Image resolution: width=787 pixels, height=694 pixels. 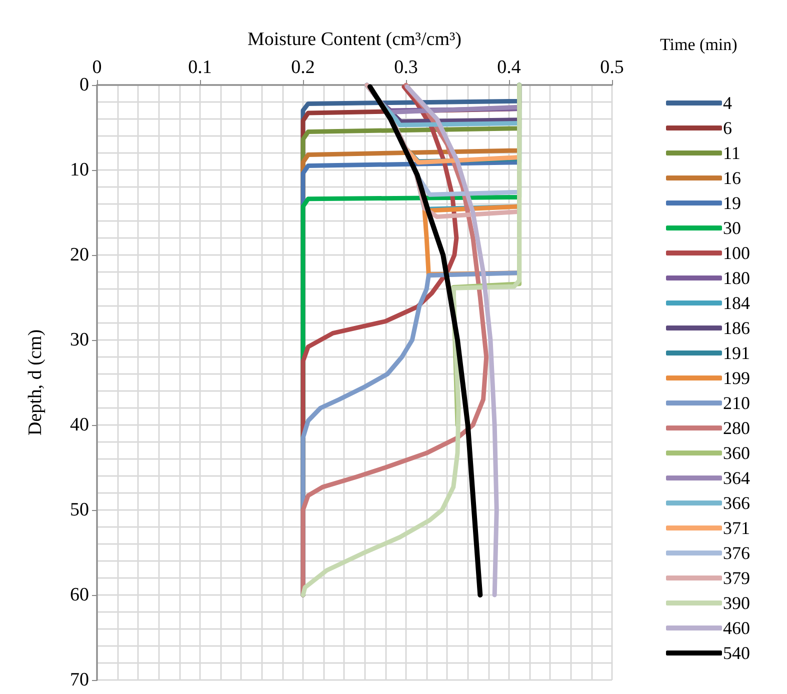 What do you see at coordinates (736, 653) in the screenshot?
I see `legend-label: 540` at bounding box center [736, 653].